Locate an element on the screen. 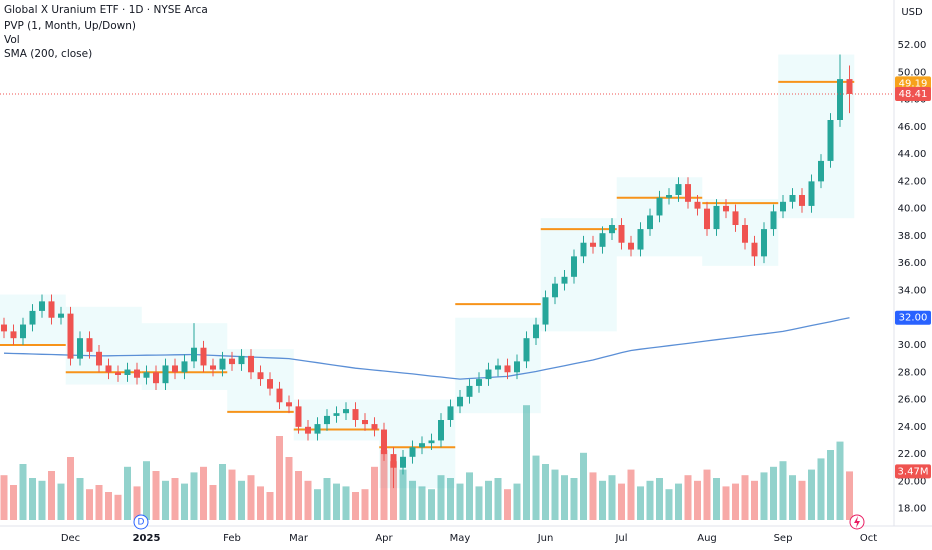  event-marker is located at coordinates (141, 522).